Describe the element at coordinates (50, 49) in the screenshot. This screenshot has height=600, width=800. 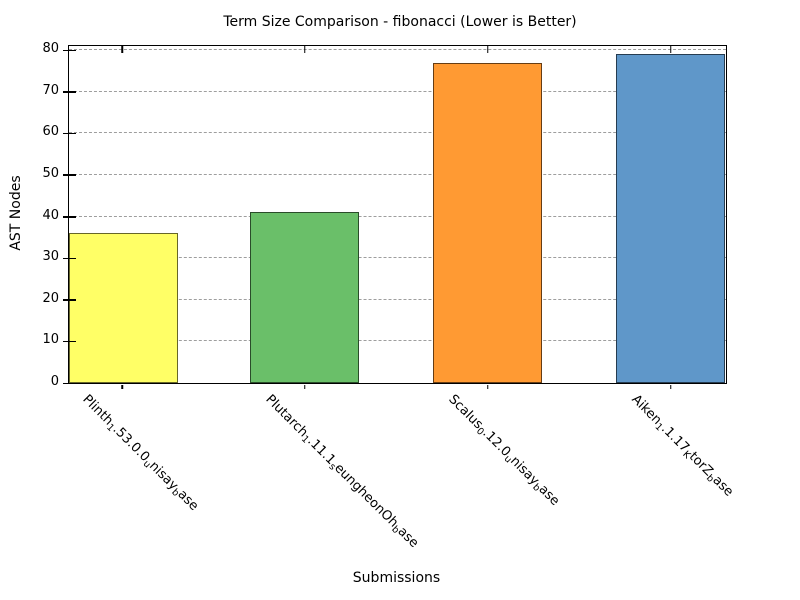
I see `y-tick-label: 80` at that location.